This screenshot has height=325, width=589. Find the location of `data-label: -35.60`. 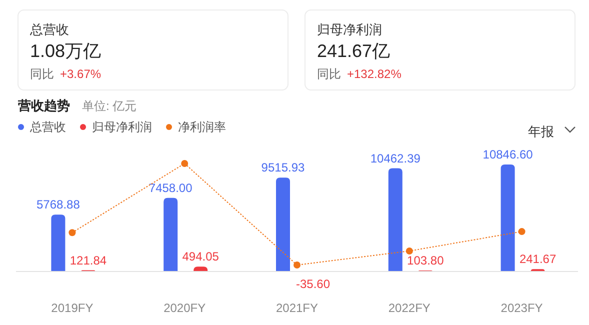

data-label: -35.60 is located at coordinates (313, 283).